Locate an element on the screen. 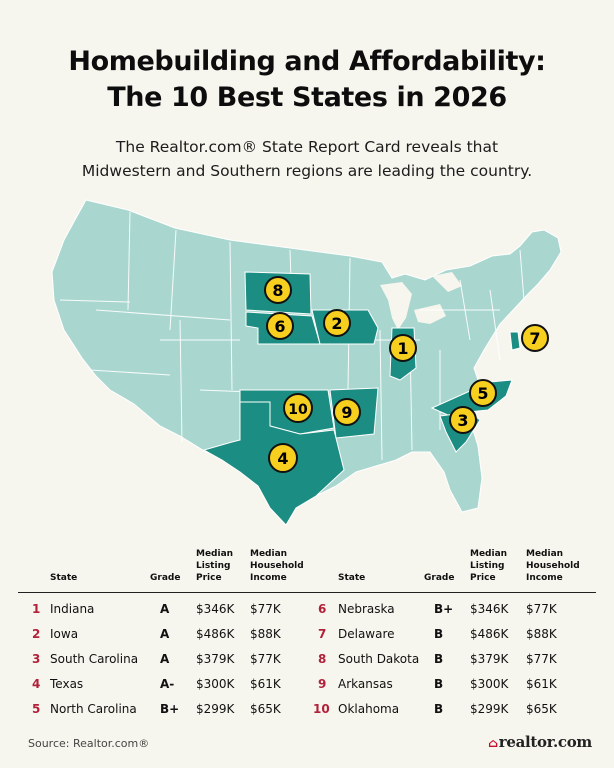 The height and width of the screenshot is (768, 614). brand-logo: ⌂realtor.com is located at coordinates (540, 742).